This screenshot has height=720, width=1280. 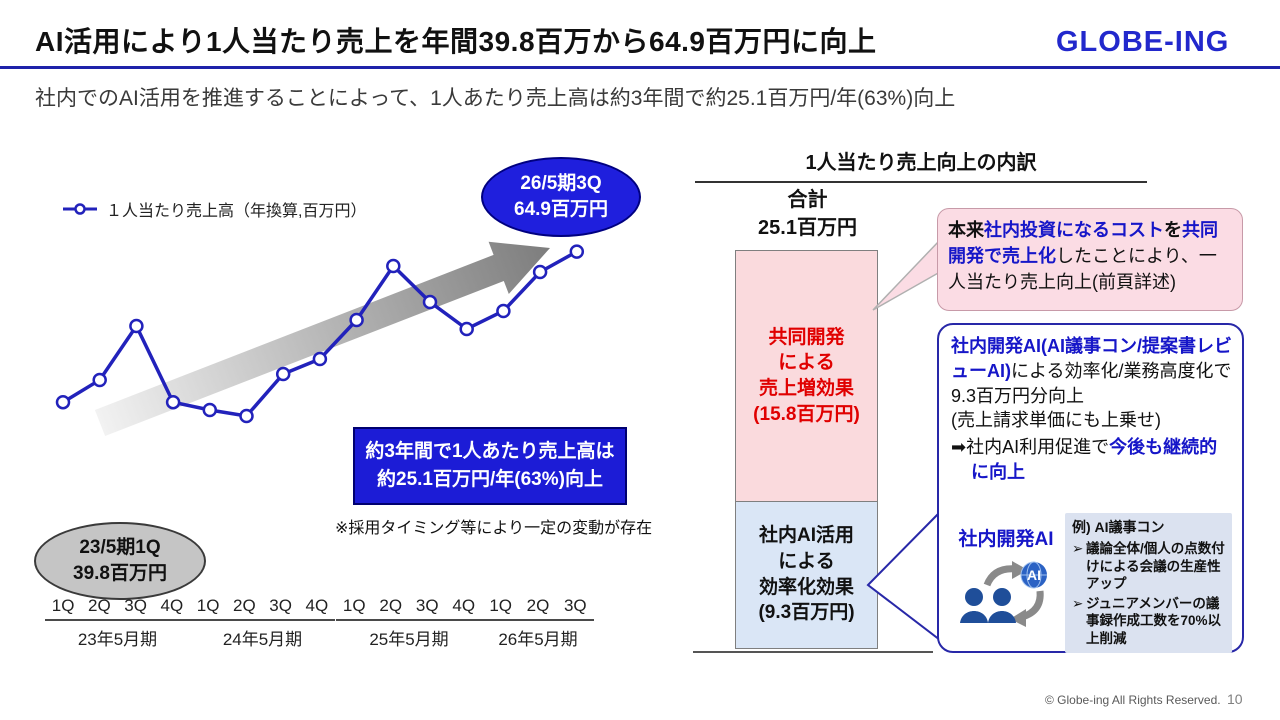 What do you see at coordinates (456, 41) in the screenshot?
I see `page-title: AI活用により1人当たり売上を年間39.8百万から64.9百万円に向上` at bounding box center [456, 41].